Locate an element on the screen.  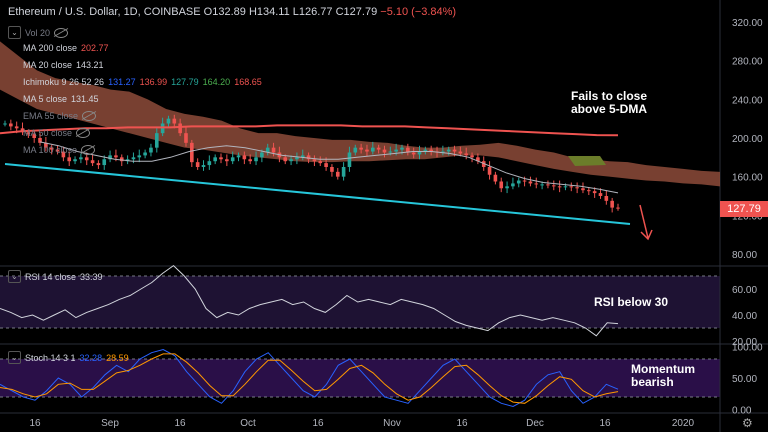
indicator-legend: MA 200 close 202.77 is located at coordinates (58, 48).